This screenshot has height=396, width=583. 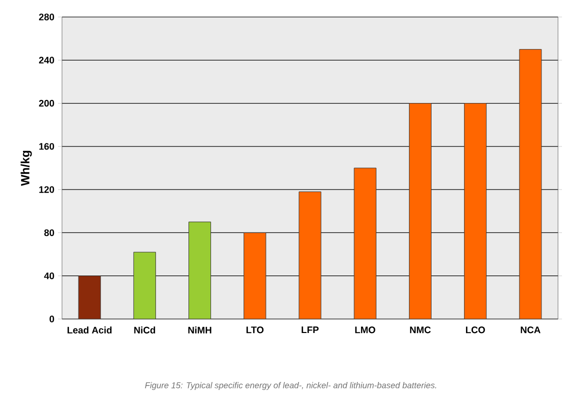 I want to click on x-tick-label: NiMH, so click(x=200, y=330).